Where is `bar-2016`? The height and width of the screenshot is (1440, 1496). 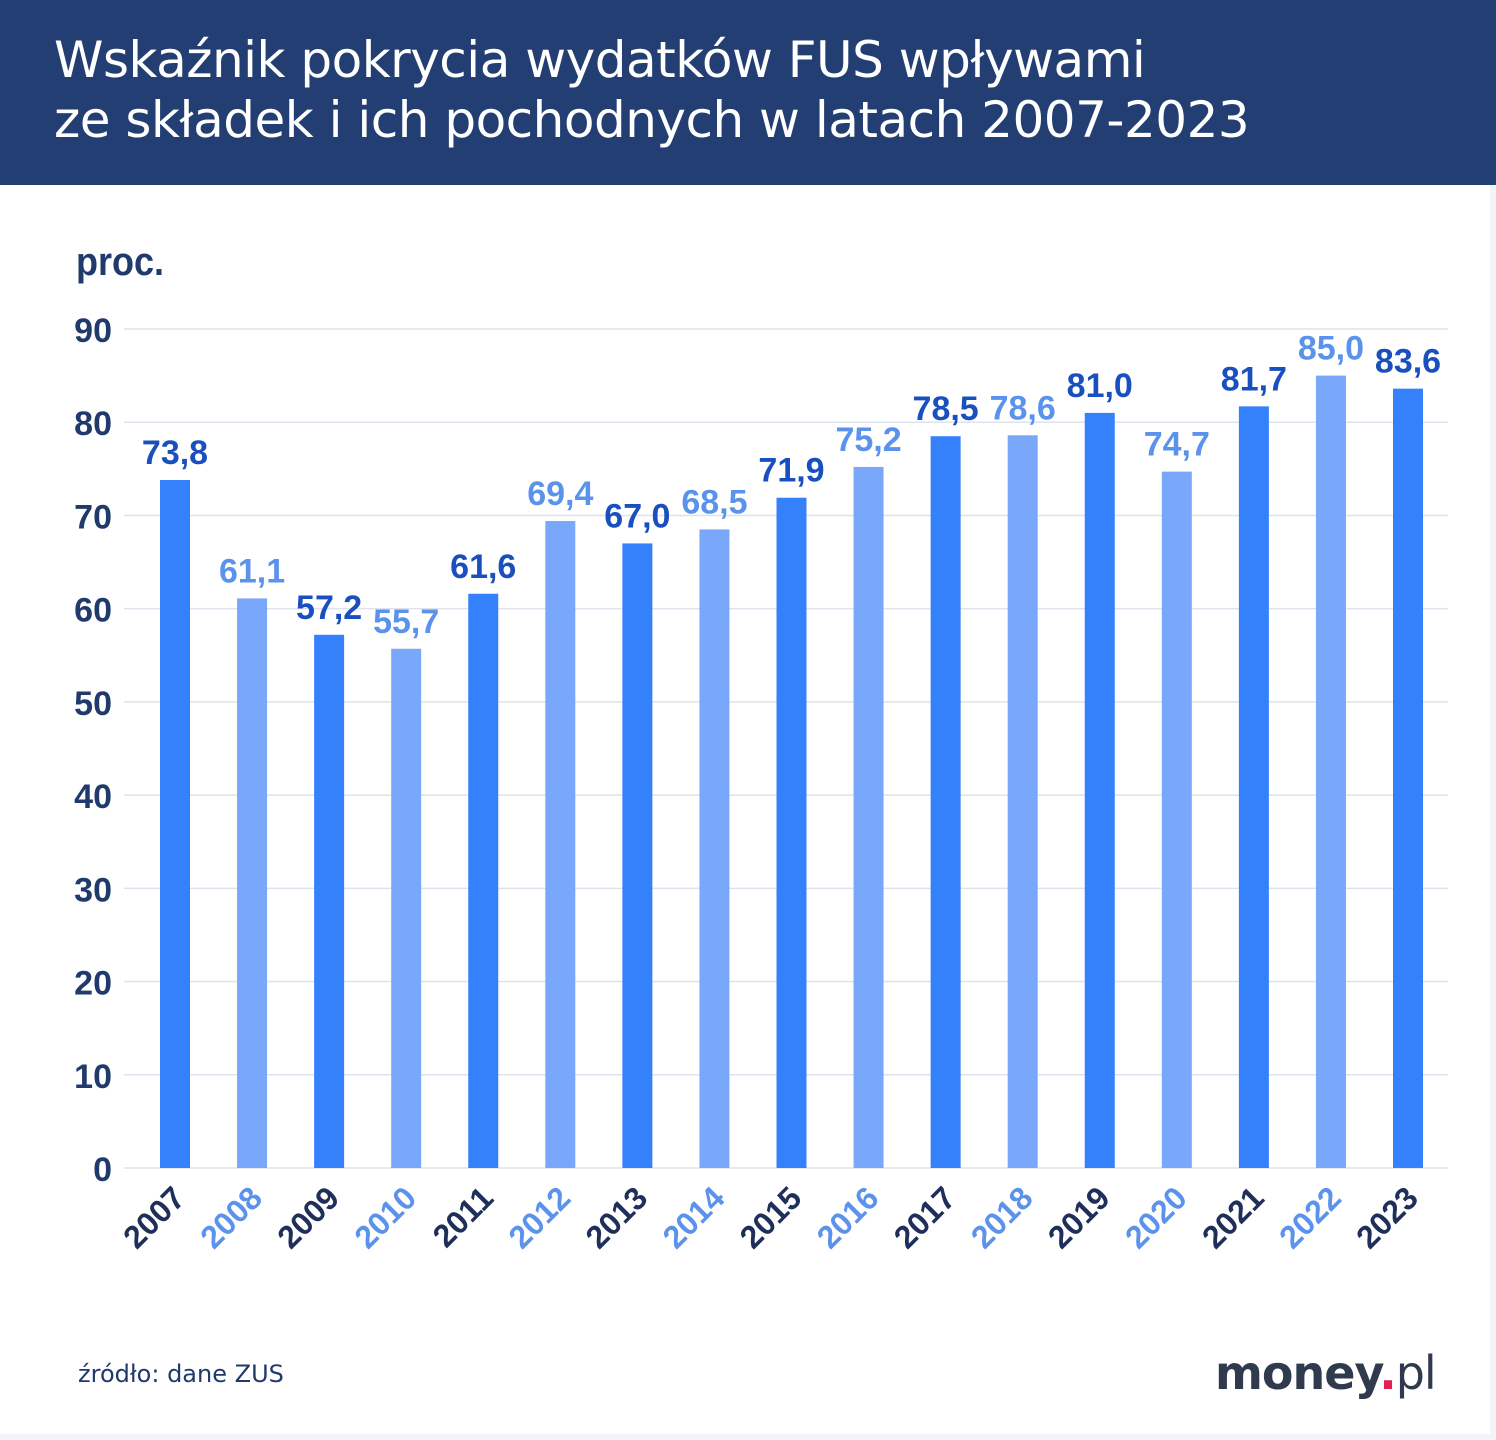 bar-2016 is located at coordinates (868, 817).